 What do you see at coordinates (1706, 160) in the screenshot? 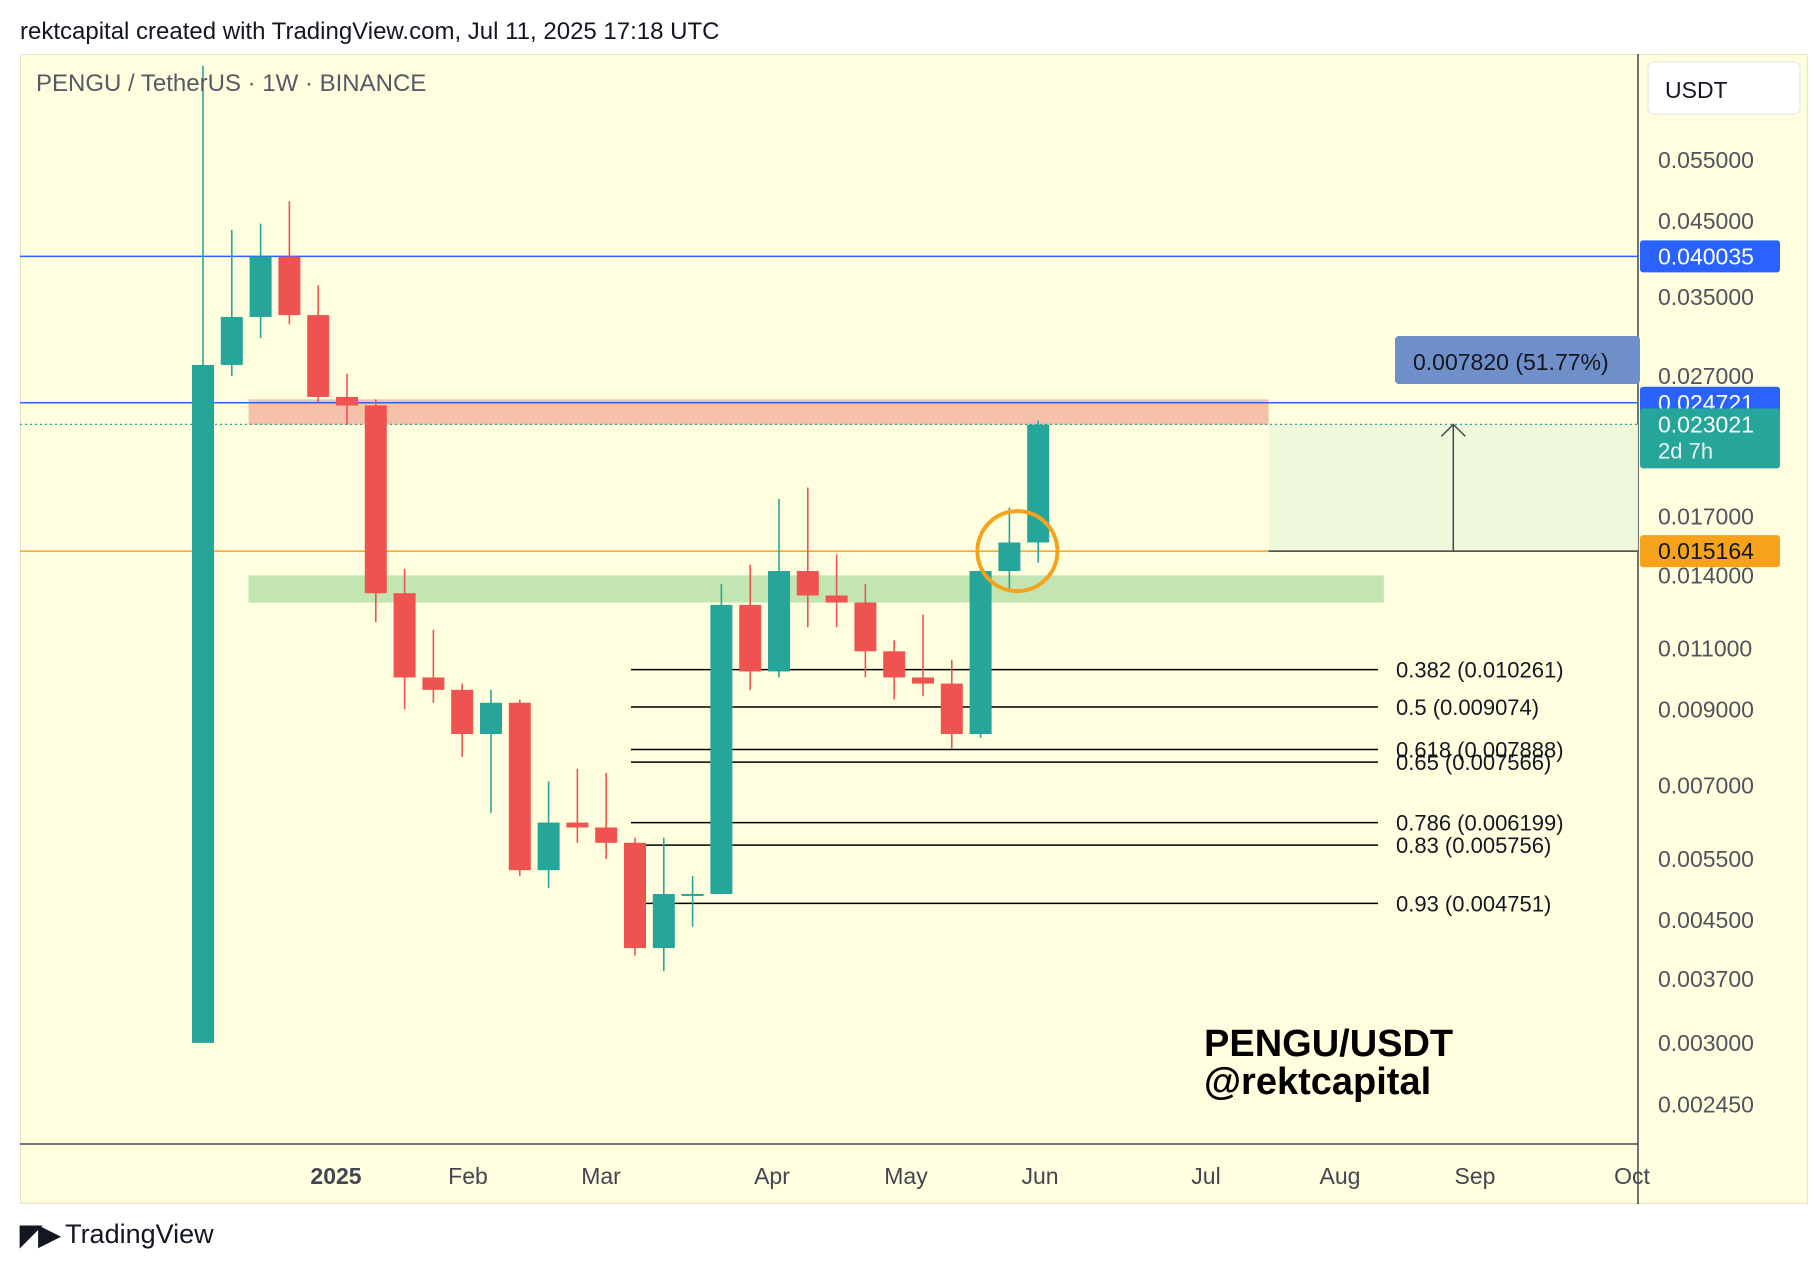
I see `y-tick-label-0: 0.055000` at bounding box center [1706, 160].